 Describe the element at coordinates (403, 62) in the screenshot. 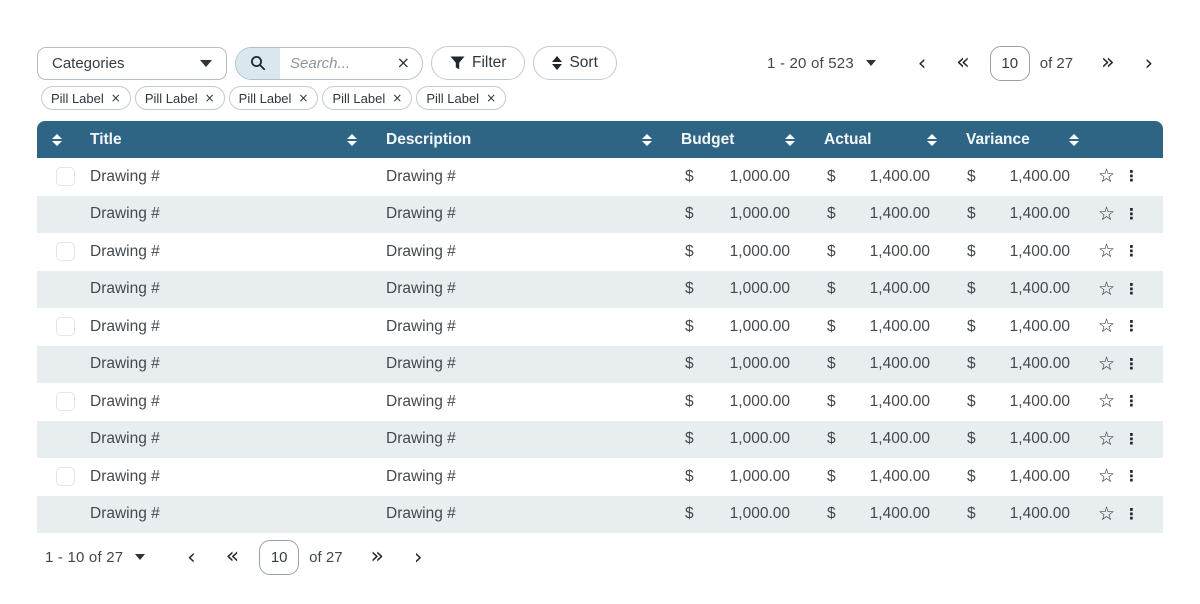

I see `clear-search-icon: ×` at that location.